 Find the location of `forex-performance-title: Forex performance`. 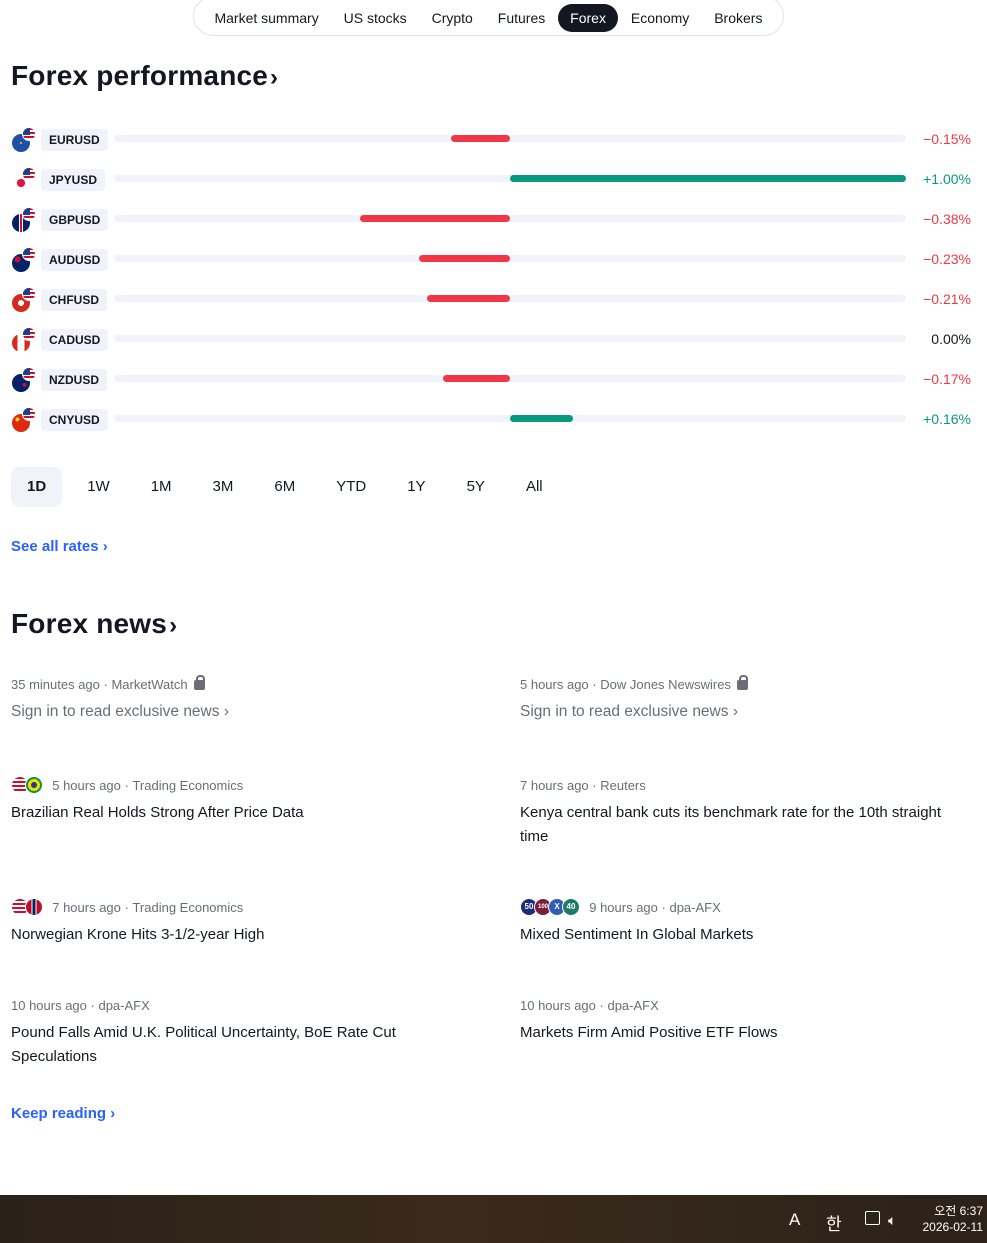

forex-performance-title: Forex performance is located at coordinates (140, 75).